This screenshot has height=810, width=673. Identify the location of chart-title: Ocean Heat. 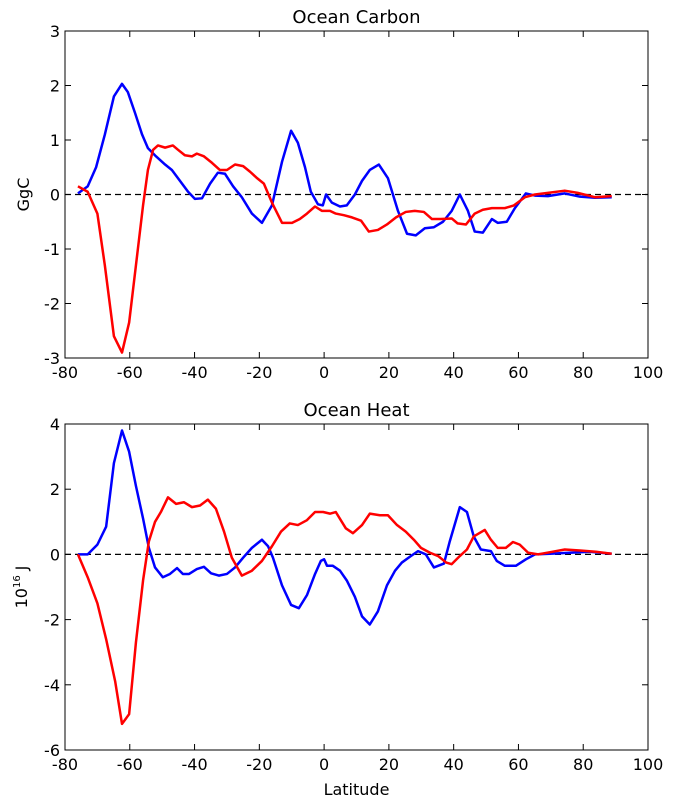
(357, 410).